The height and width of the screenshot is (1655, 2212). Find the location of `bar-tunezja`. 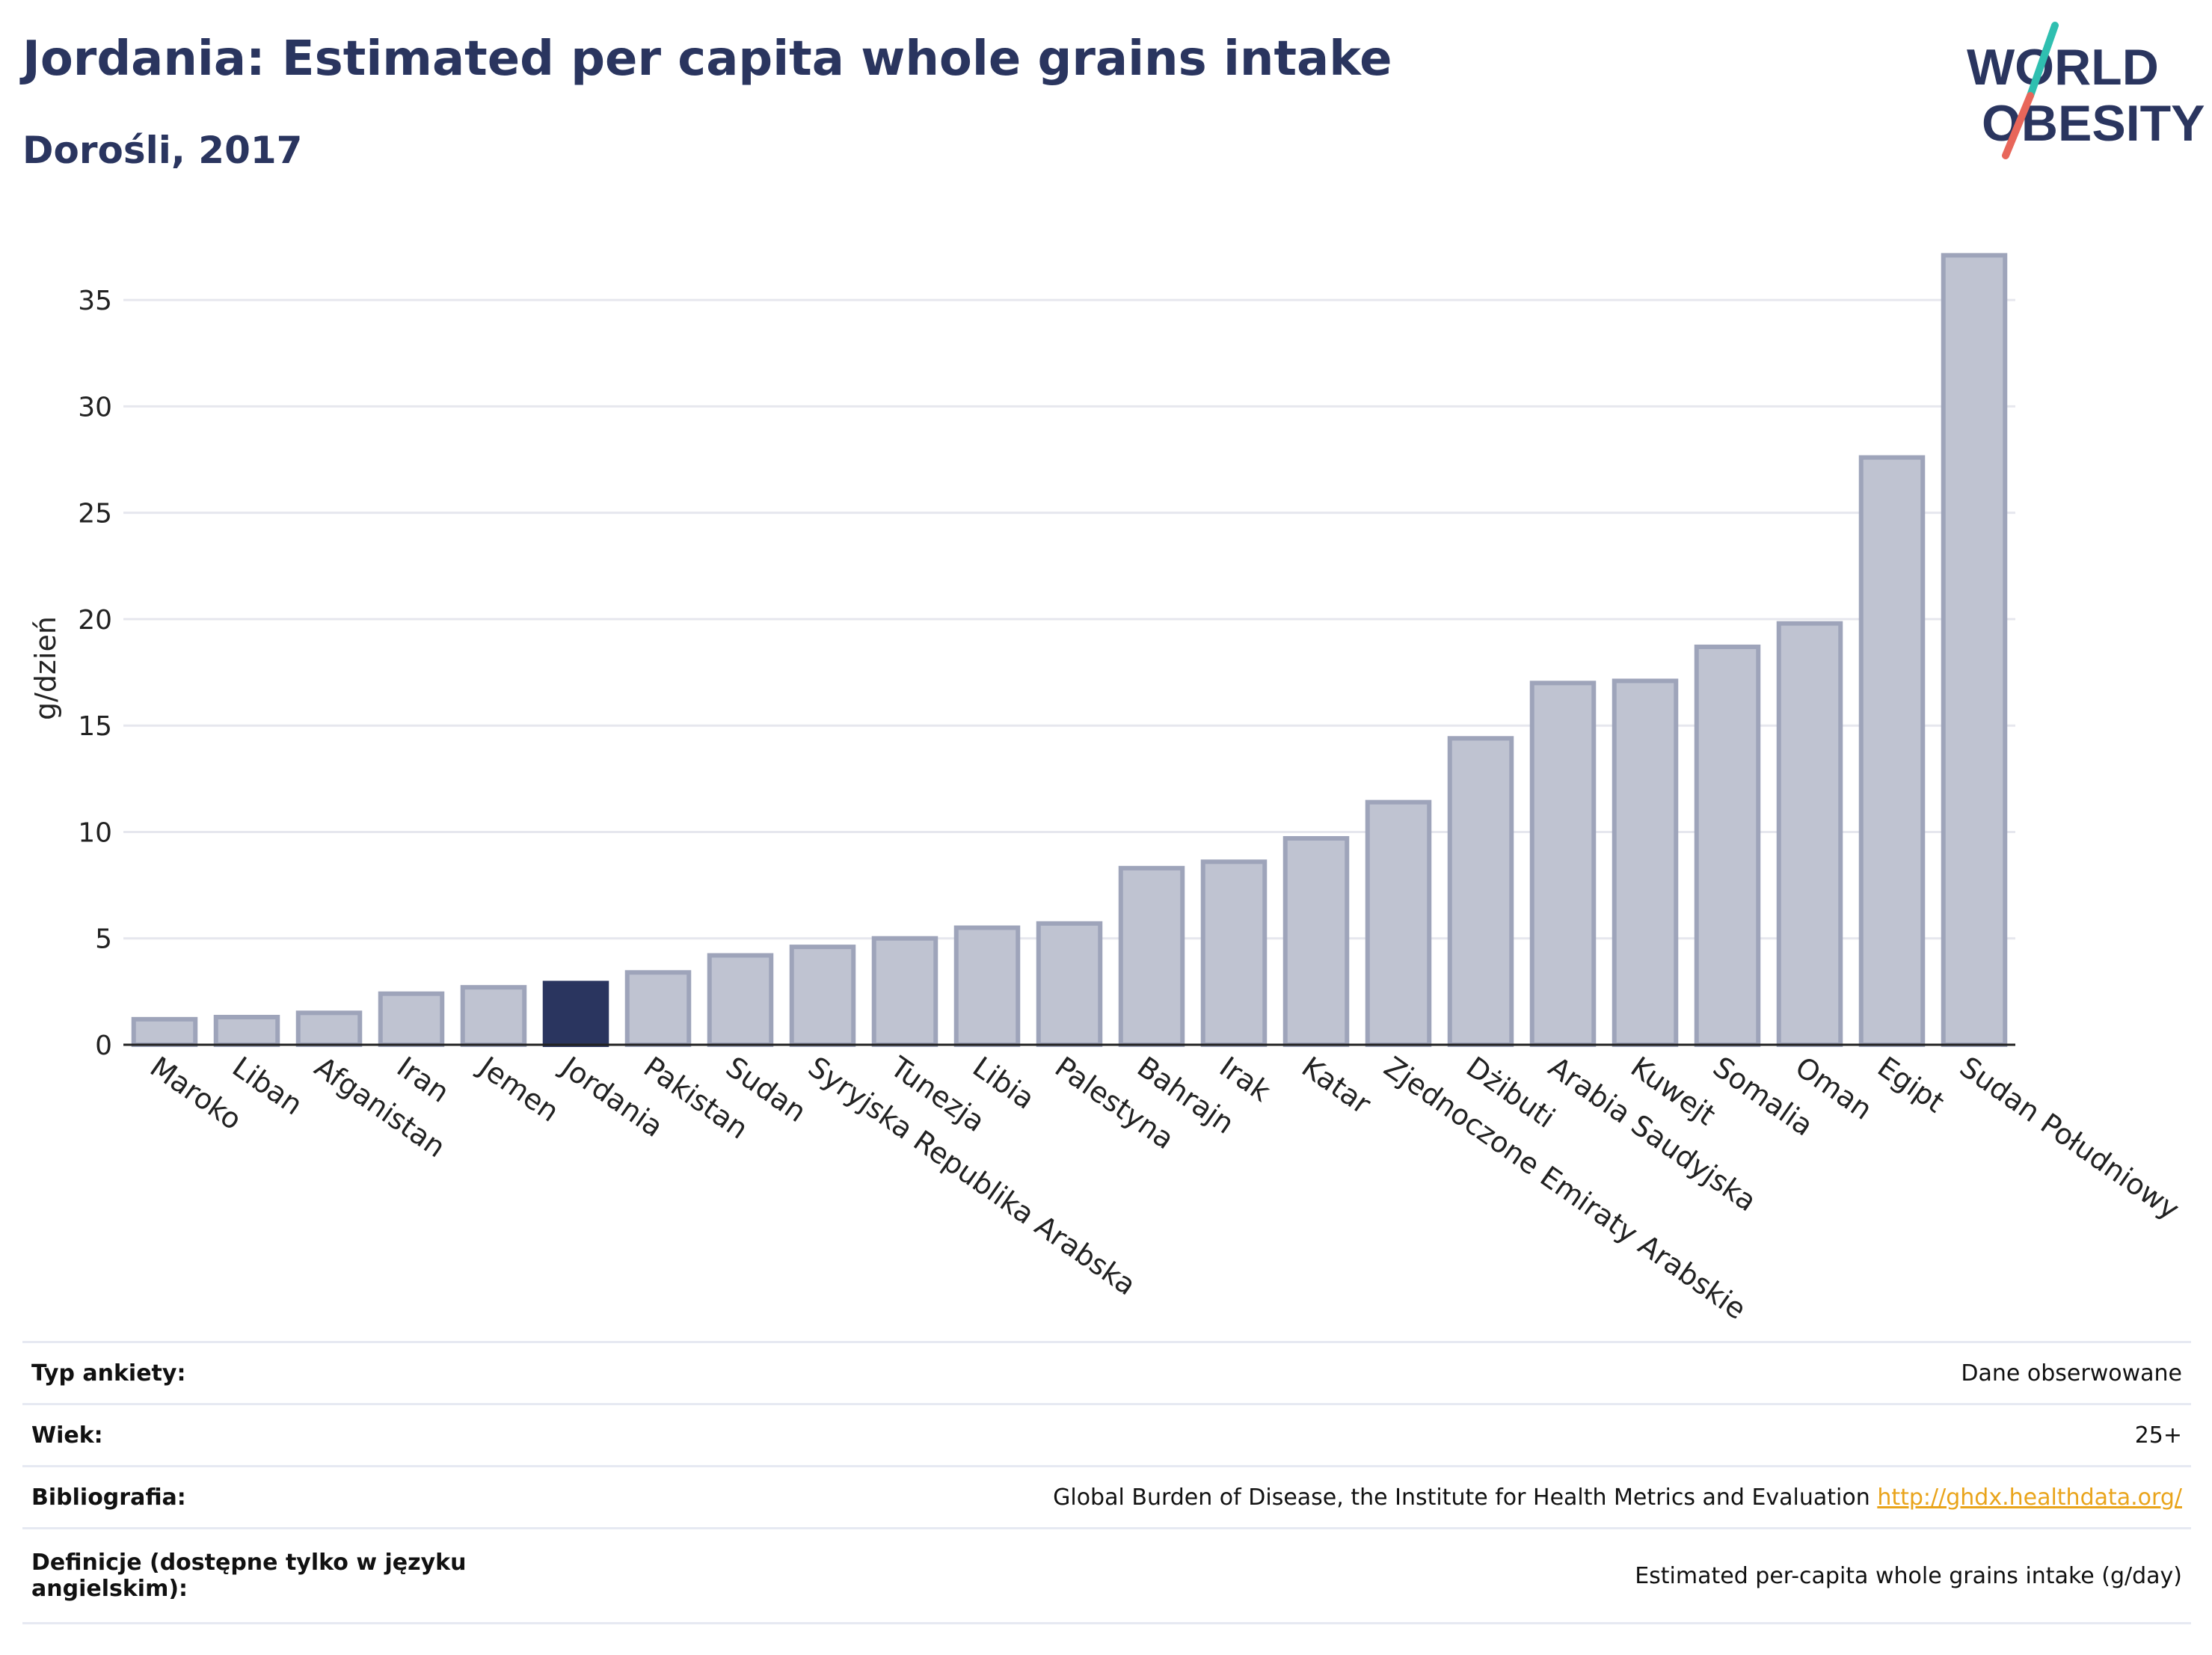

bar-tunezja is located at coordinates (905, 991).